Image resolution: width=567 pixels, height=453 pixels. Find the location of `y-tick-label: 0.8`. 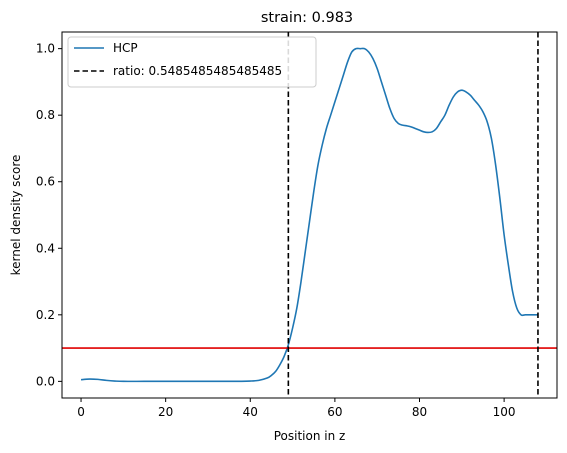

y-tick-label: 0.8 is located at coordinates (45, 115).